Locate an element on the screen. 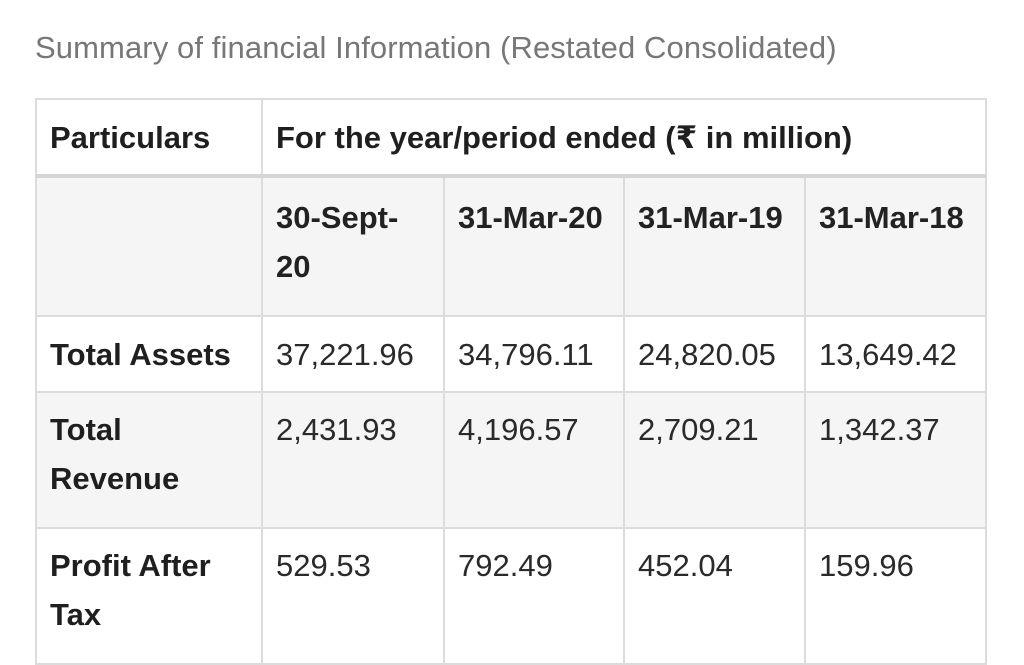 This screenshot has width=1024, height=665. value-cell: 24,820.05 is located at coordinates (714, 354).